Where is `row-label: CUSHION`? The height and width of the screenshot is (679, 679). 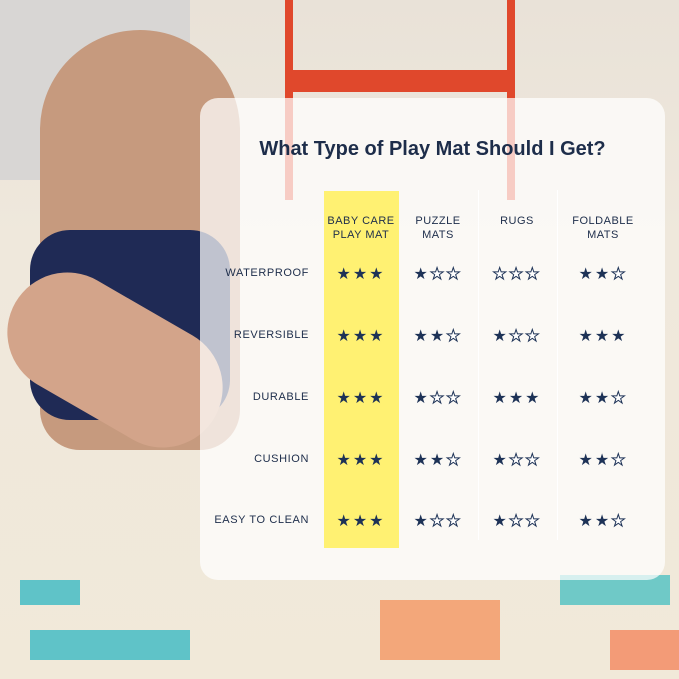
row-label: CUSHION is located at coordinates (281, 459).